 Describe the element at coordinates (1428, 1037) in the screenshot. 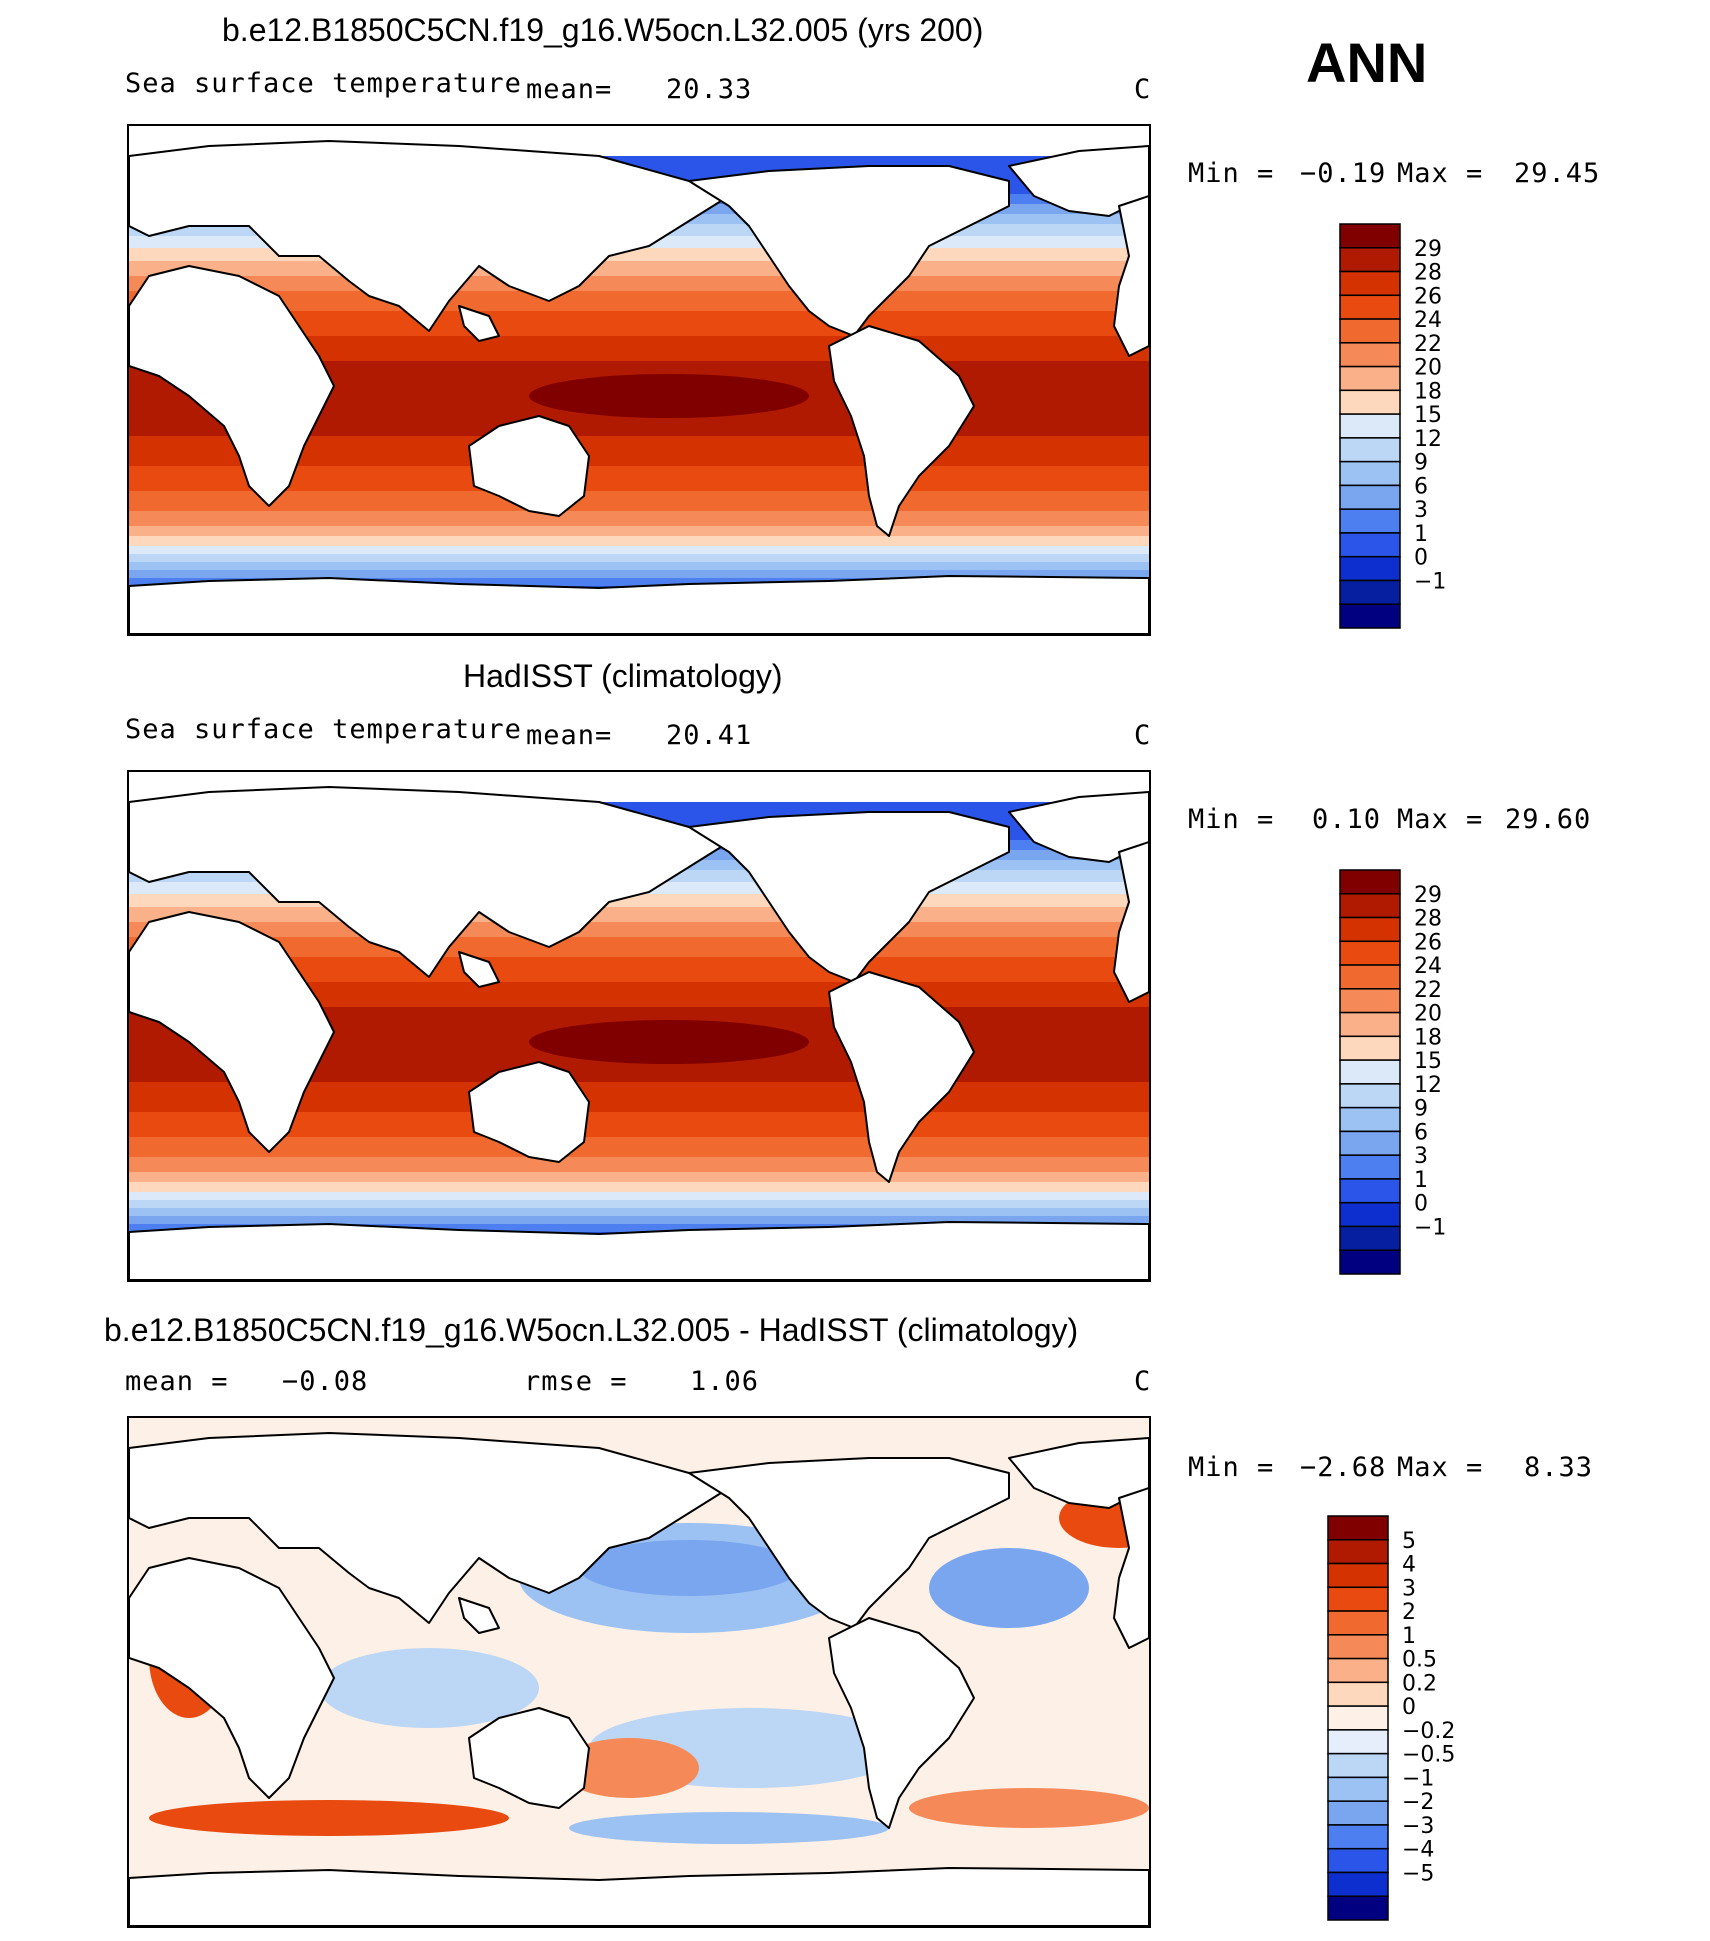

I see `colorbar-tick-label: 18` at that location.